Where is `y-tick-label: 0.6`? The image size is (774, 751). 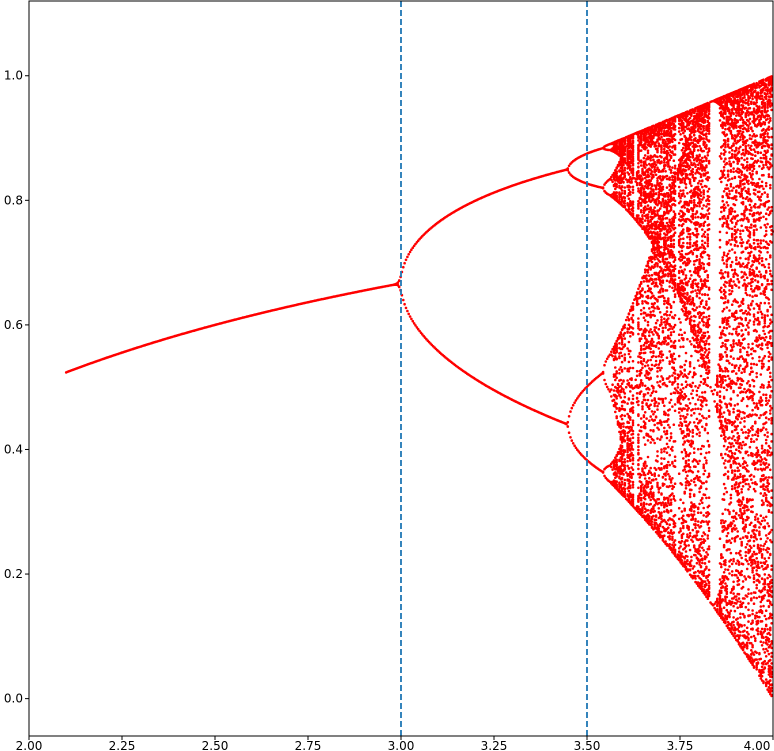
y-tick-label: 0.6 is located at coordinates (13, 325).